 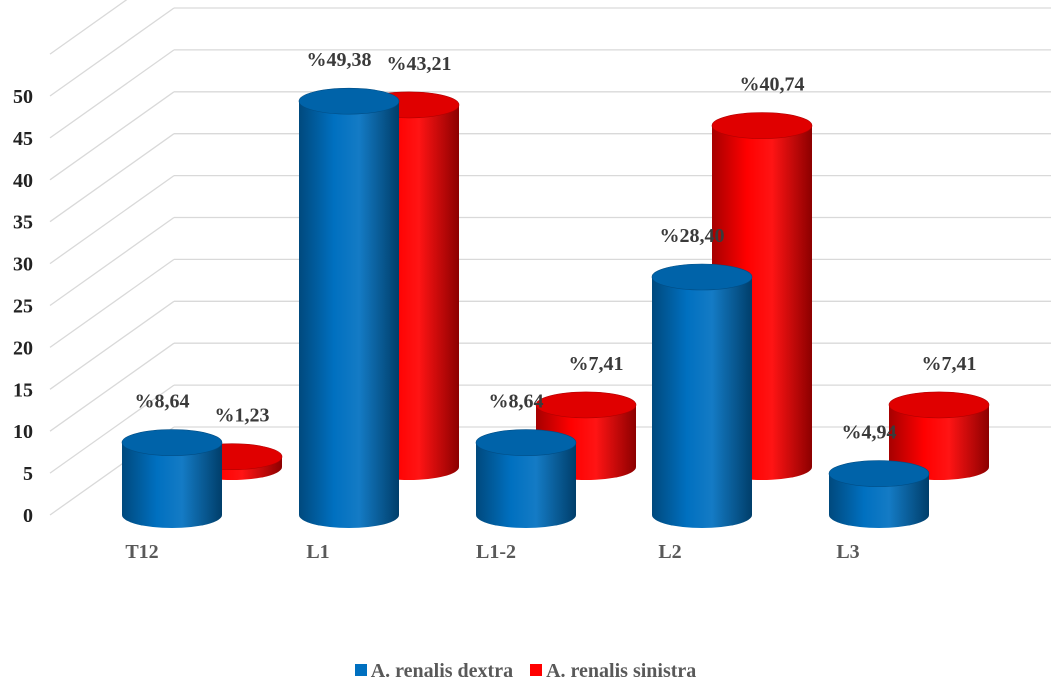 What do you see at coordinates (669, 552) in the screenshot?
I see `x-tick-label: L2` at bounding box center [669, 552].